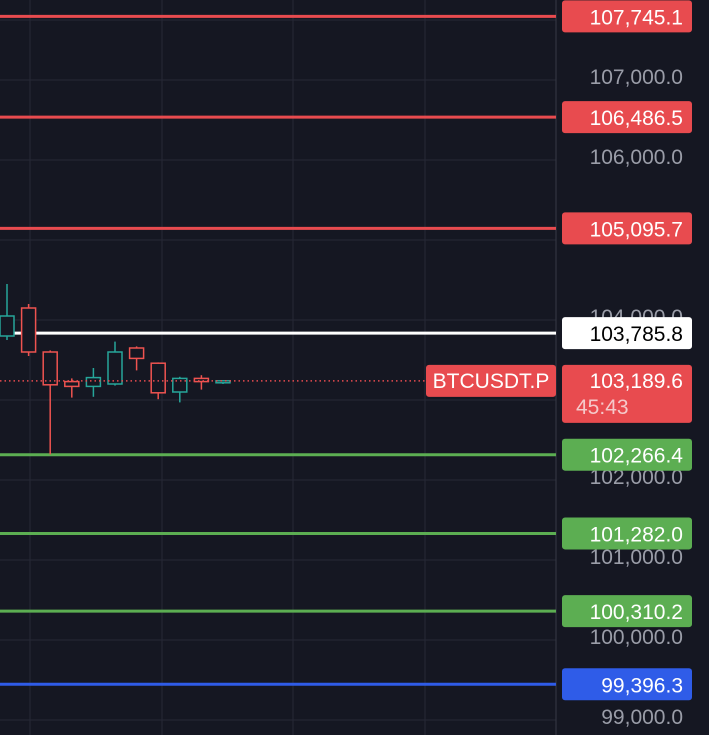 This screenshot has width=709, height=735. Describe the element at coordinates (346, 393) in the screenshot. I see `current-price-marker: BTCUSDT.P 103,189.6 45:43` at that location.